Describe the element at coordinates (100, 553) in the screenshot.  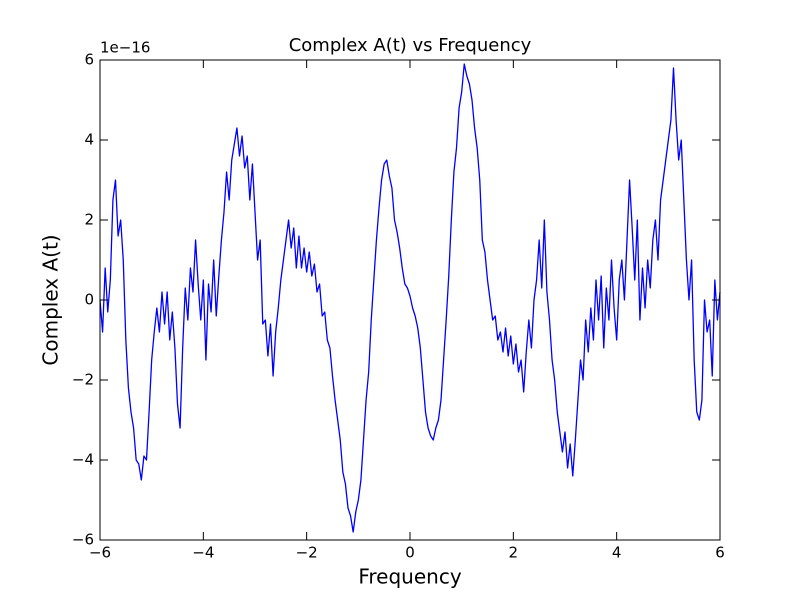
I see `x-tick-label: −6` at that location.